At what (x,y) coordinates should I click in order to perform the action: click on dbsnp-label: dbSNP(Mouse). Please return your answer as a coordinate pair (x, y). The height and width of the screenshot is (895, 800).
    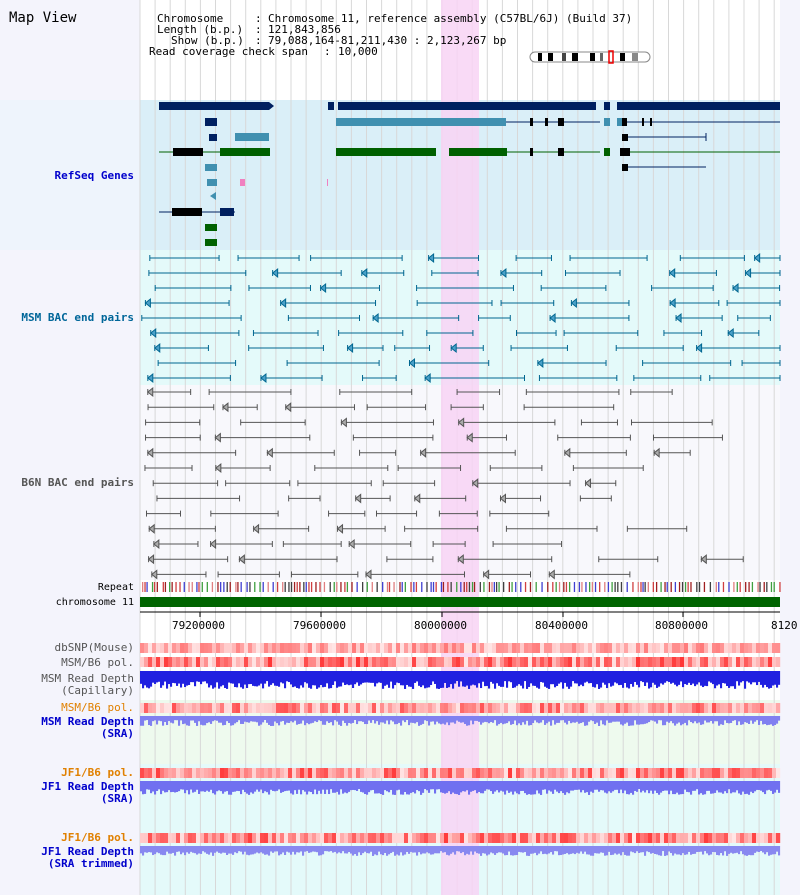
    Looking at the image, I should click on (94, 647).